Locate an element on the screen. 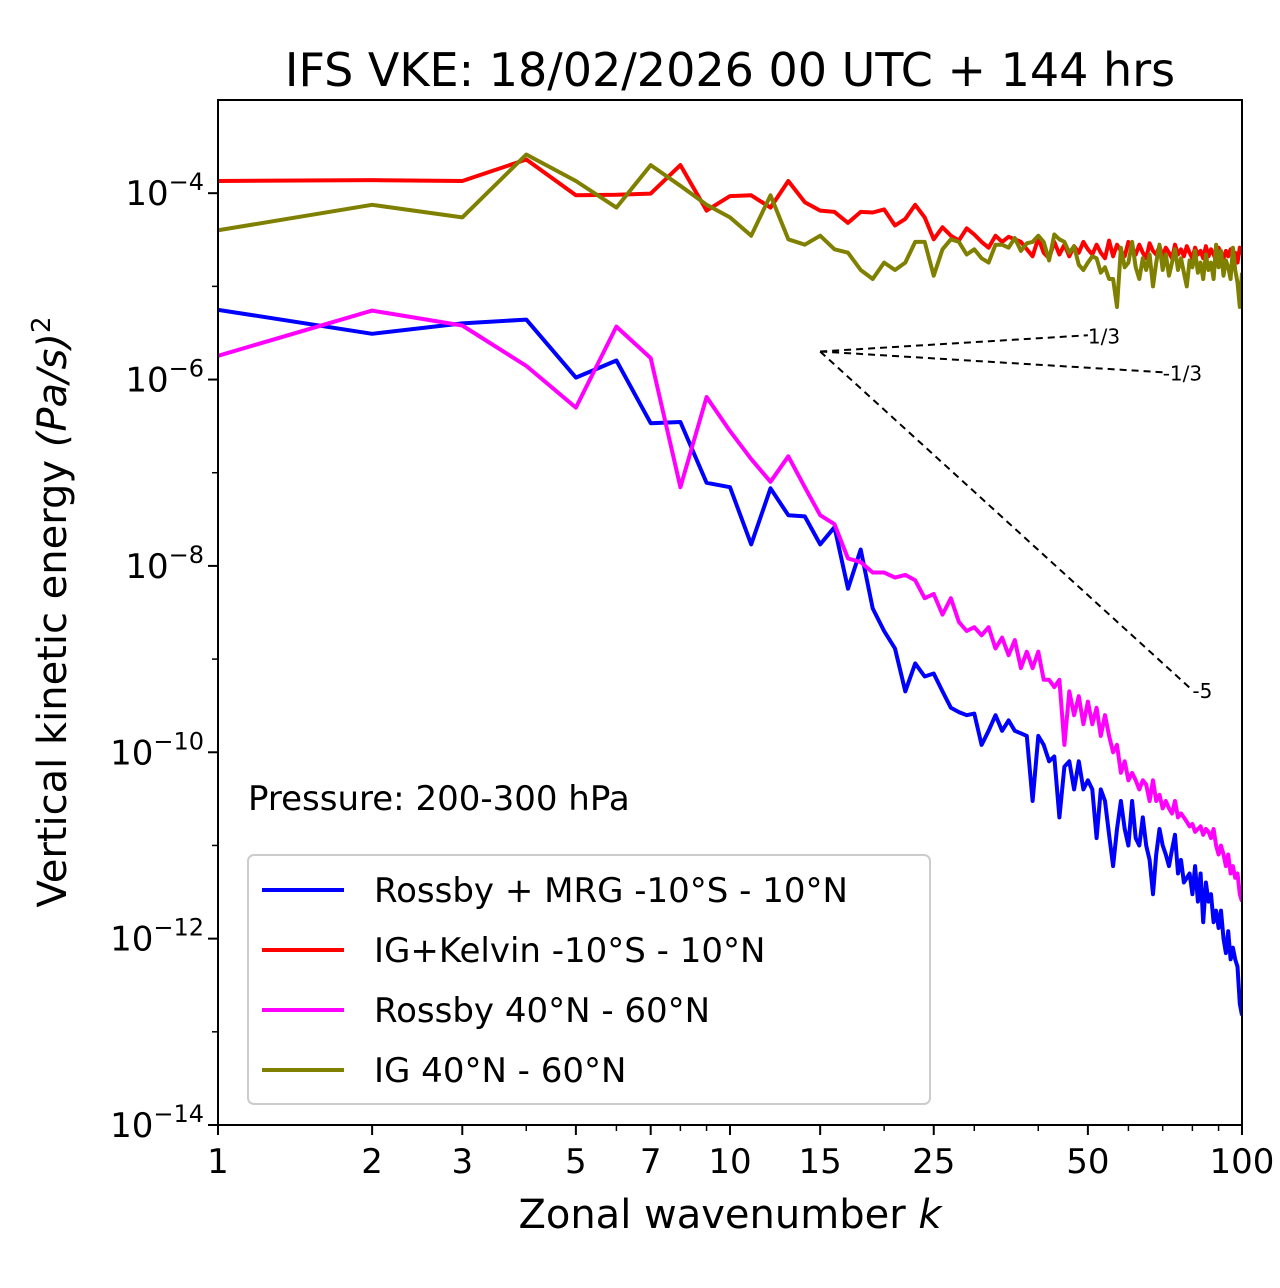 Image resolution: width=1280 pixels, height=1288 pixels. reference-lines: 1/3 -1/3 -5 is located at coordinates (1015, 513).